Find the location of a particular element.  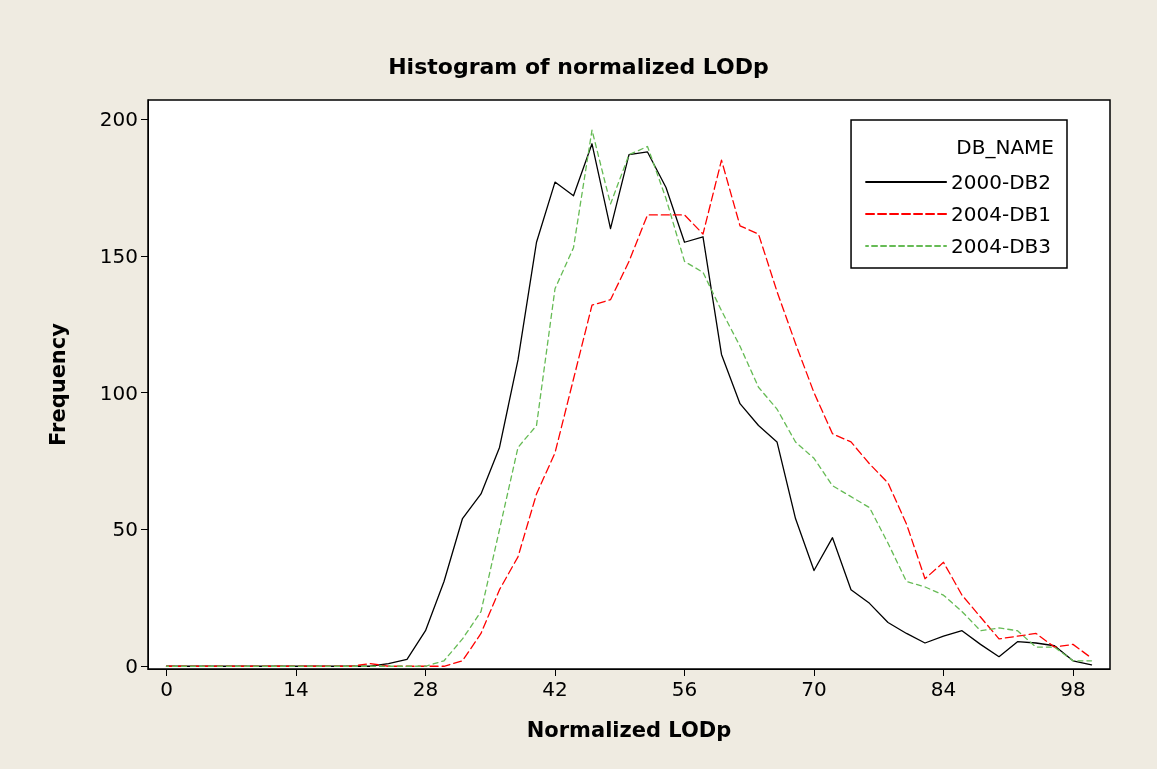

y-tick-label: 100 is located at coordinates (118, 392).